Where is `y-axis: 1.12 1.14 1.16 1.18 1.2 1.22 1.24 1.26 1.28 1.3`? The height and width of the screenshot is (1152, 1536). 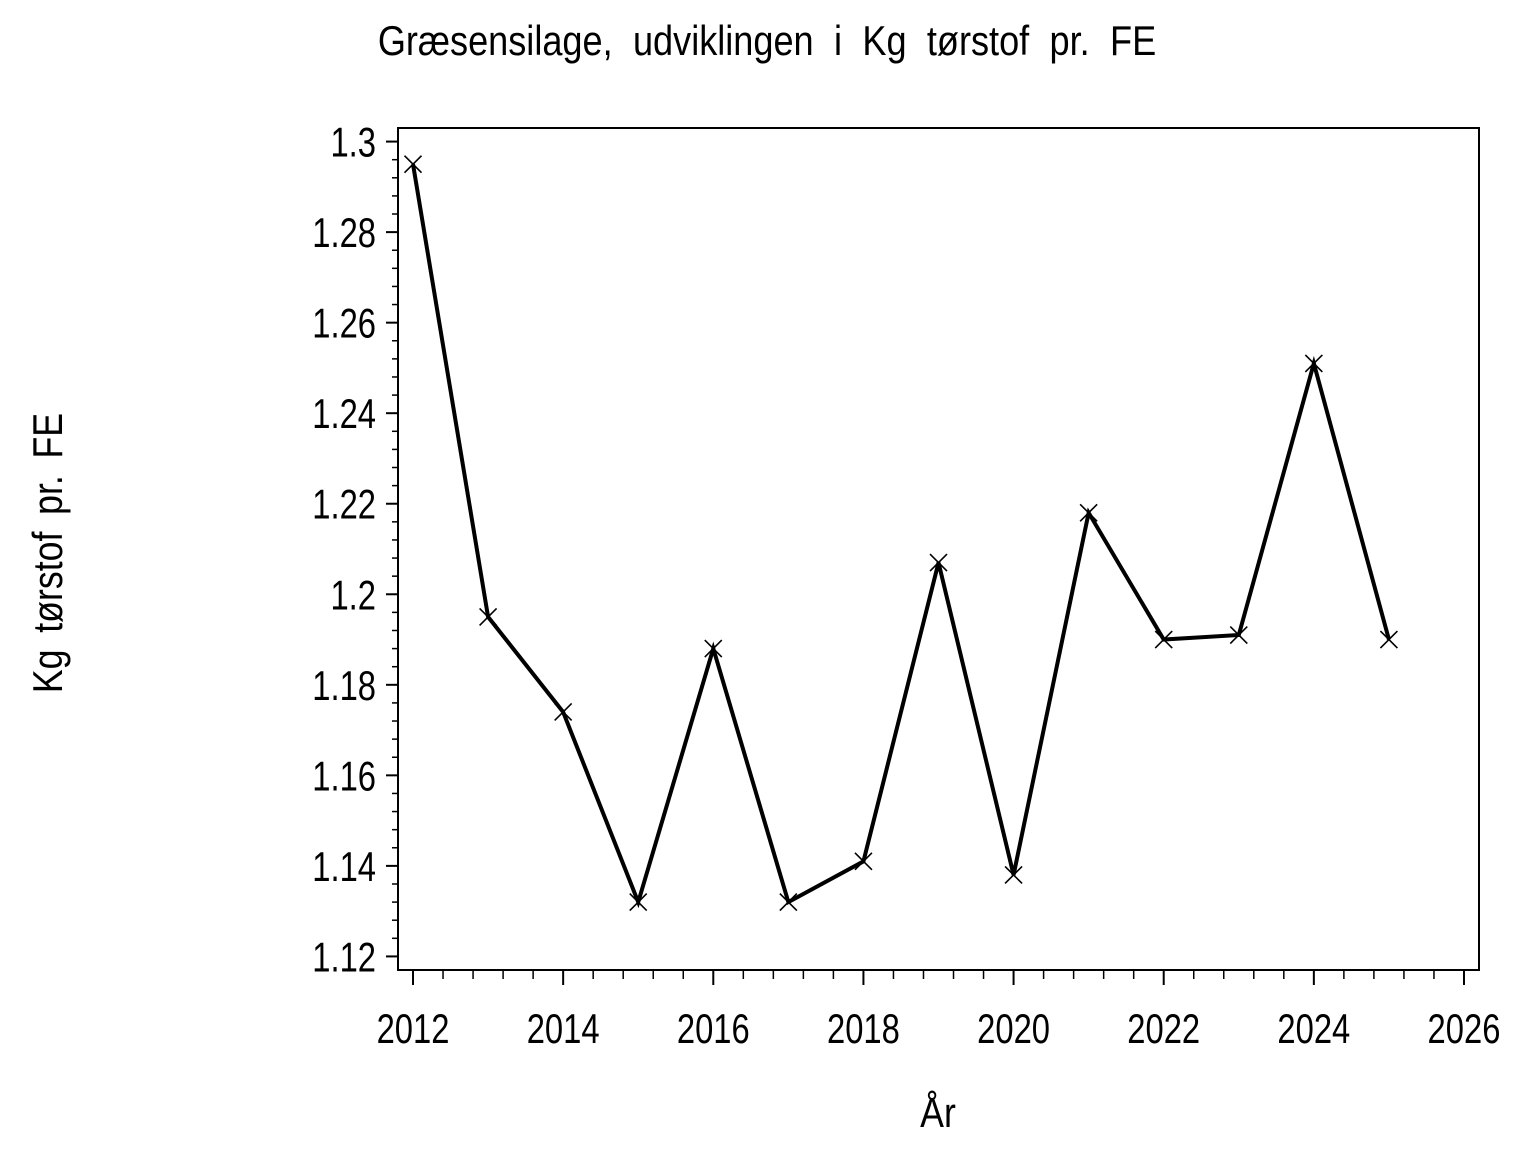
y-axis: 1.12 1.14 1.16 1.18 1.2 1.22 1.24 1.26 1.28 1.3 is located at coordinates (355, 550).